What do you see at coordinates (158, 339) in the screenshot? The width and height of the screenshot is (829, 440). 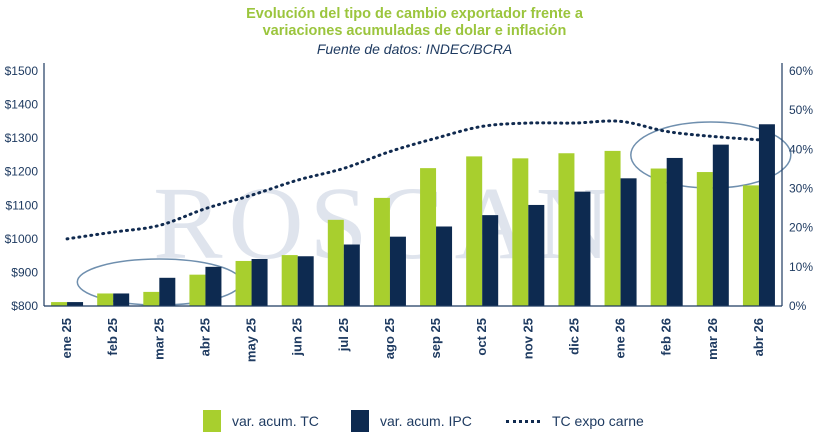 I see `x-tick-label: mar 25` at bounding box center [158, 339].